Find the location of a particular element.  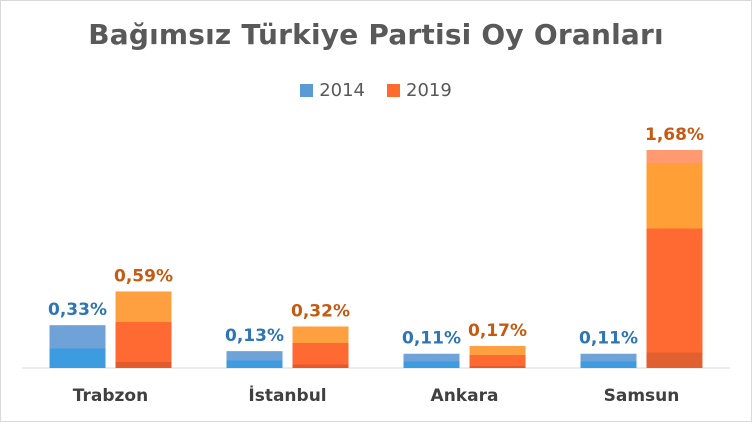

bar-2014-i̇stanbul is located at coordinates (254, 359).